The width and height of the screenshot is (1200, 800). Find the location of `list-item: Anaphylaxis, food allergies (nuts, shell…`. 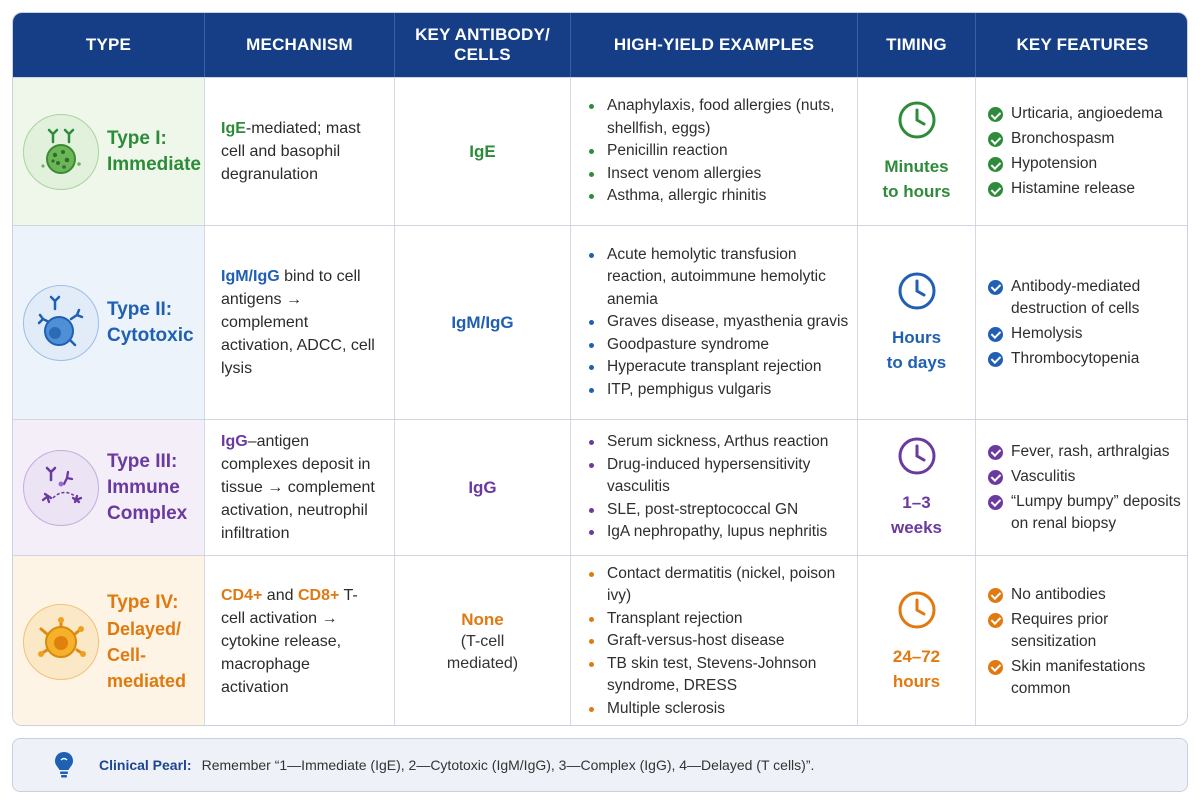

list-item: Anaphylaxis, food allergies (nuts, shell… is located at coordinates (717, 117).